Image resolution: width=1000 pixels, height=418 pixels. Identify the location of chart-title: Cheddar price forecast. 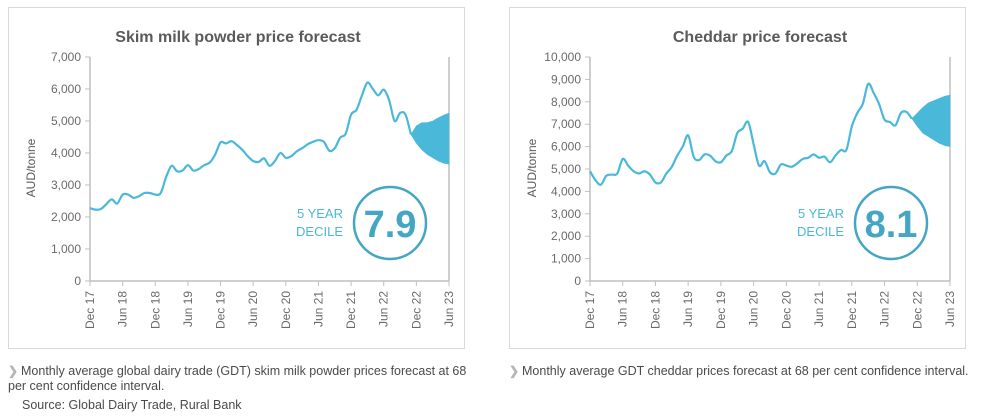
(760, 37).